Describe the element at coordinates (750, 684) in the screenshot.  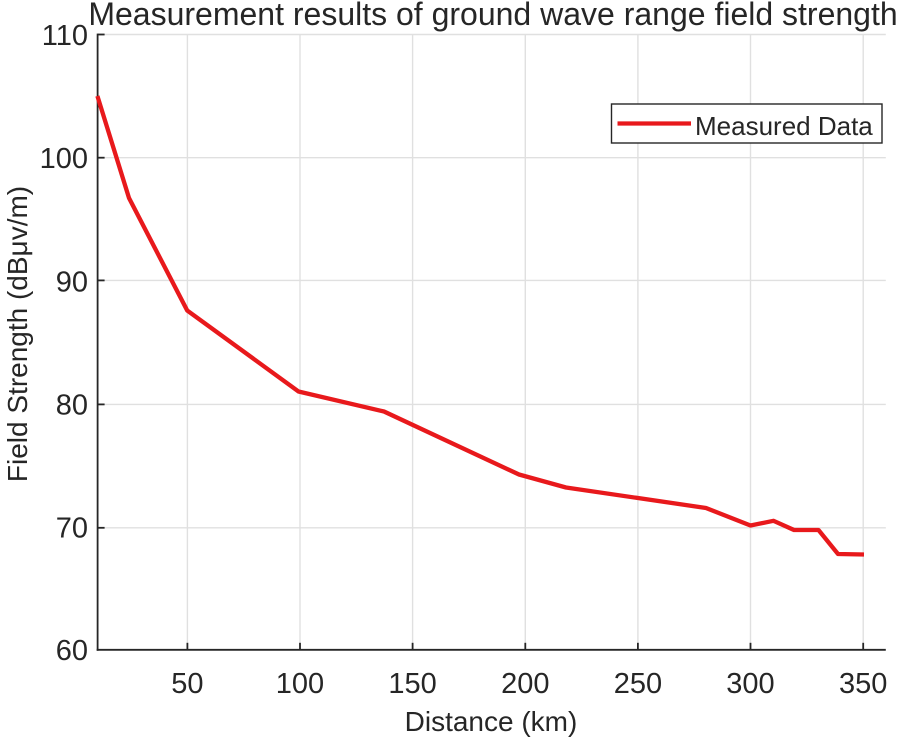
I see `svg-text: 300` at that location.